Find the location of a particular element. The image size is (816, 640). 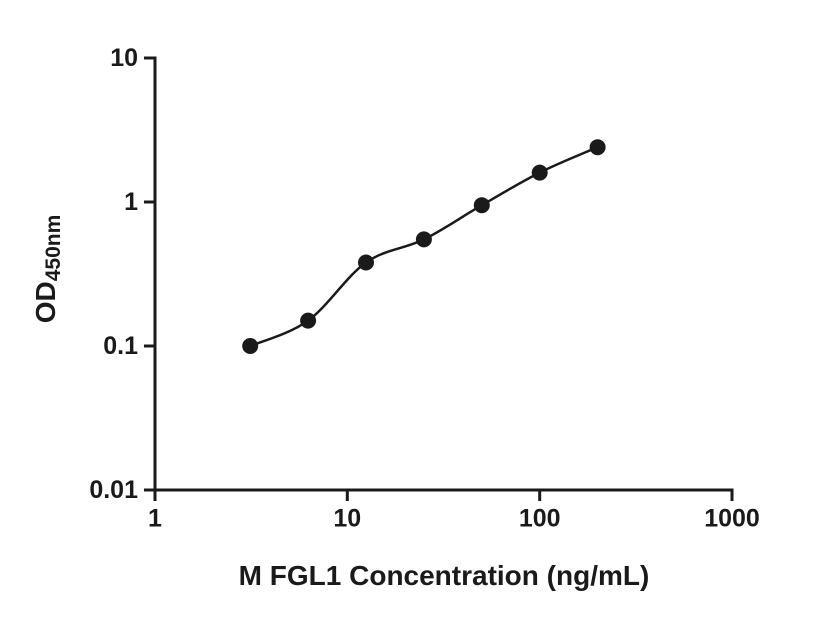

x-axis-tick-label: 1 is located at coordinates (155, 519).